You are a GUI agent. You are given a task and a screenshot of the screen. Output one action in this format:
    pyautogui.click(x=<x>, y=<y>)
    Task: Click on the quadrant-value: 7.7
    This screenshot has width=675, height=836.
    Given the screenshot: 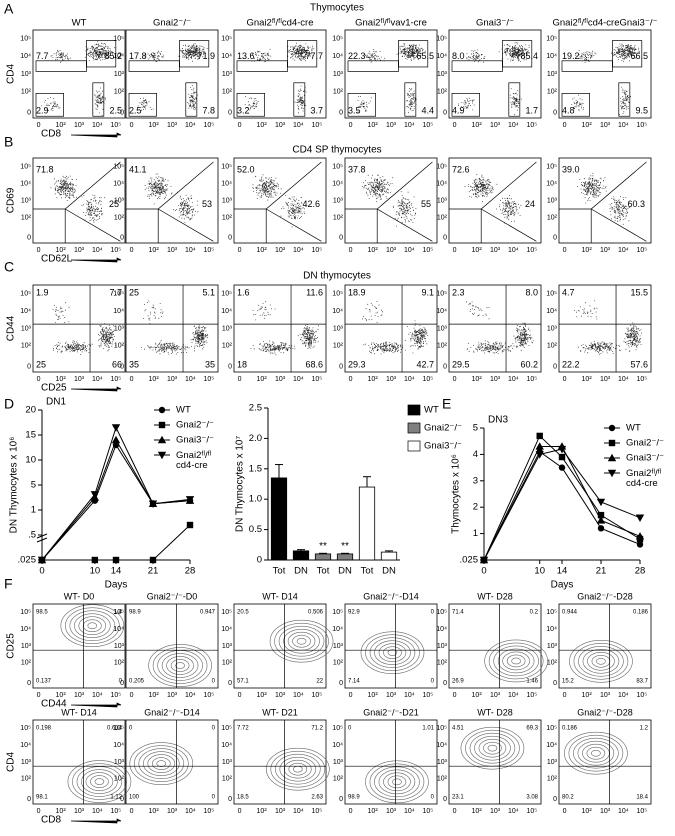 What is the action you would take?
    pyautogui.click(x=42, y=56)
    